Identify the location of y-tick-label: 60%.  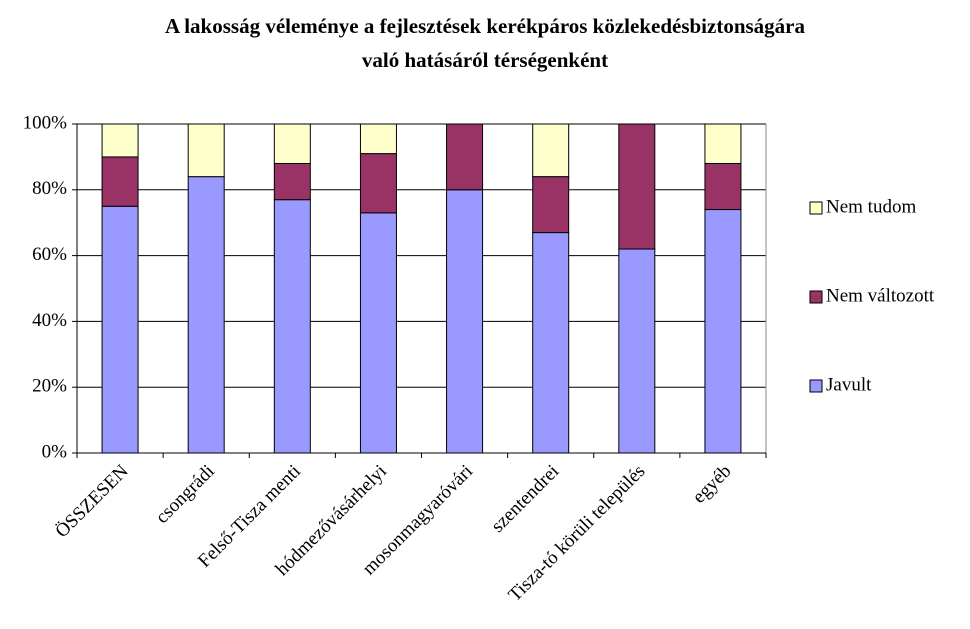
(49, 254).